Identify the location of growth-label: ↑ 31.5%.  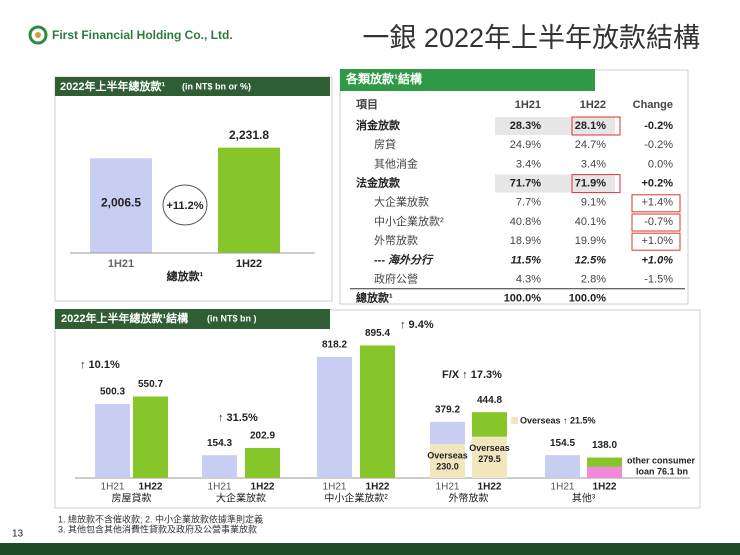
(238, 418).